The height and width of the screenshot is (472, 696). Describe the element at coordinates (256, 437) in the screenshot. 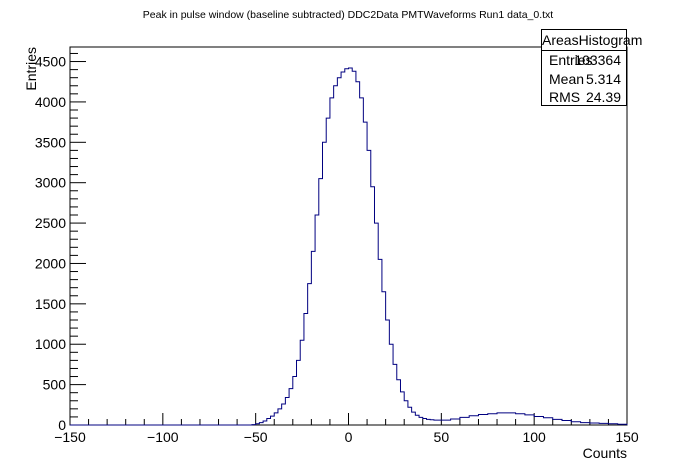

I see `x-tick-label: −50` at that location.